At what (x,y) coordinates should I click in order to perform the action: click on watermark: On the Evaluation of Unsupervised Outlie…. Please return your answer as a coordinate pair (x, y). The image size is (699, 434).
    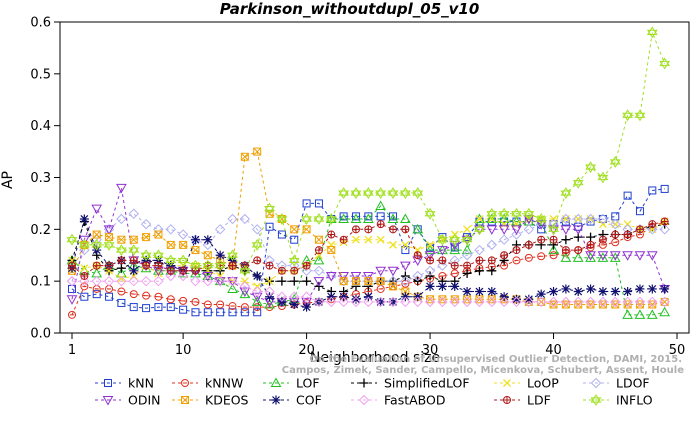
    Looking at the image, I should click on (483, 365).